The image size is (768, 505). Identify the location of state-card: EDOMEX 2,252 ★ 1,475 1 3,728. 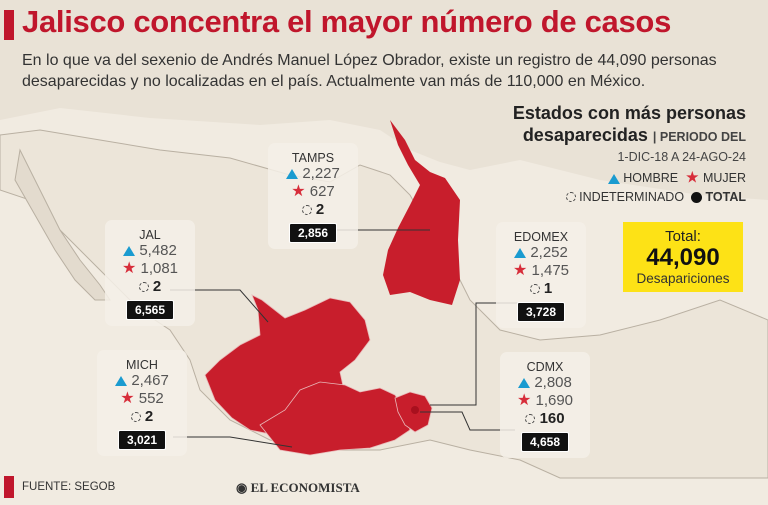
(541, 275).